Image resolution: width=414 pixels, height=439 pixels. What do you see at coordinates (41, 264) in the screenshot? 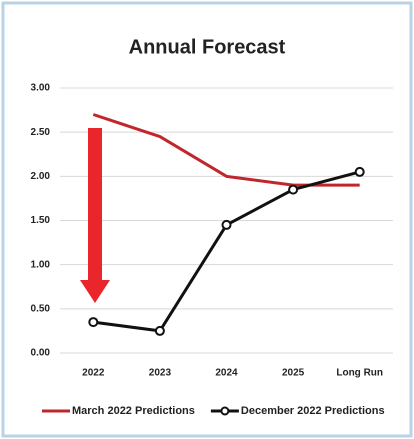
I see `y-tick-label: 1.00` at bounding box center [41, 264].